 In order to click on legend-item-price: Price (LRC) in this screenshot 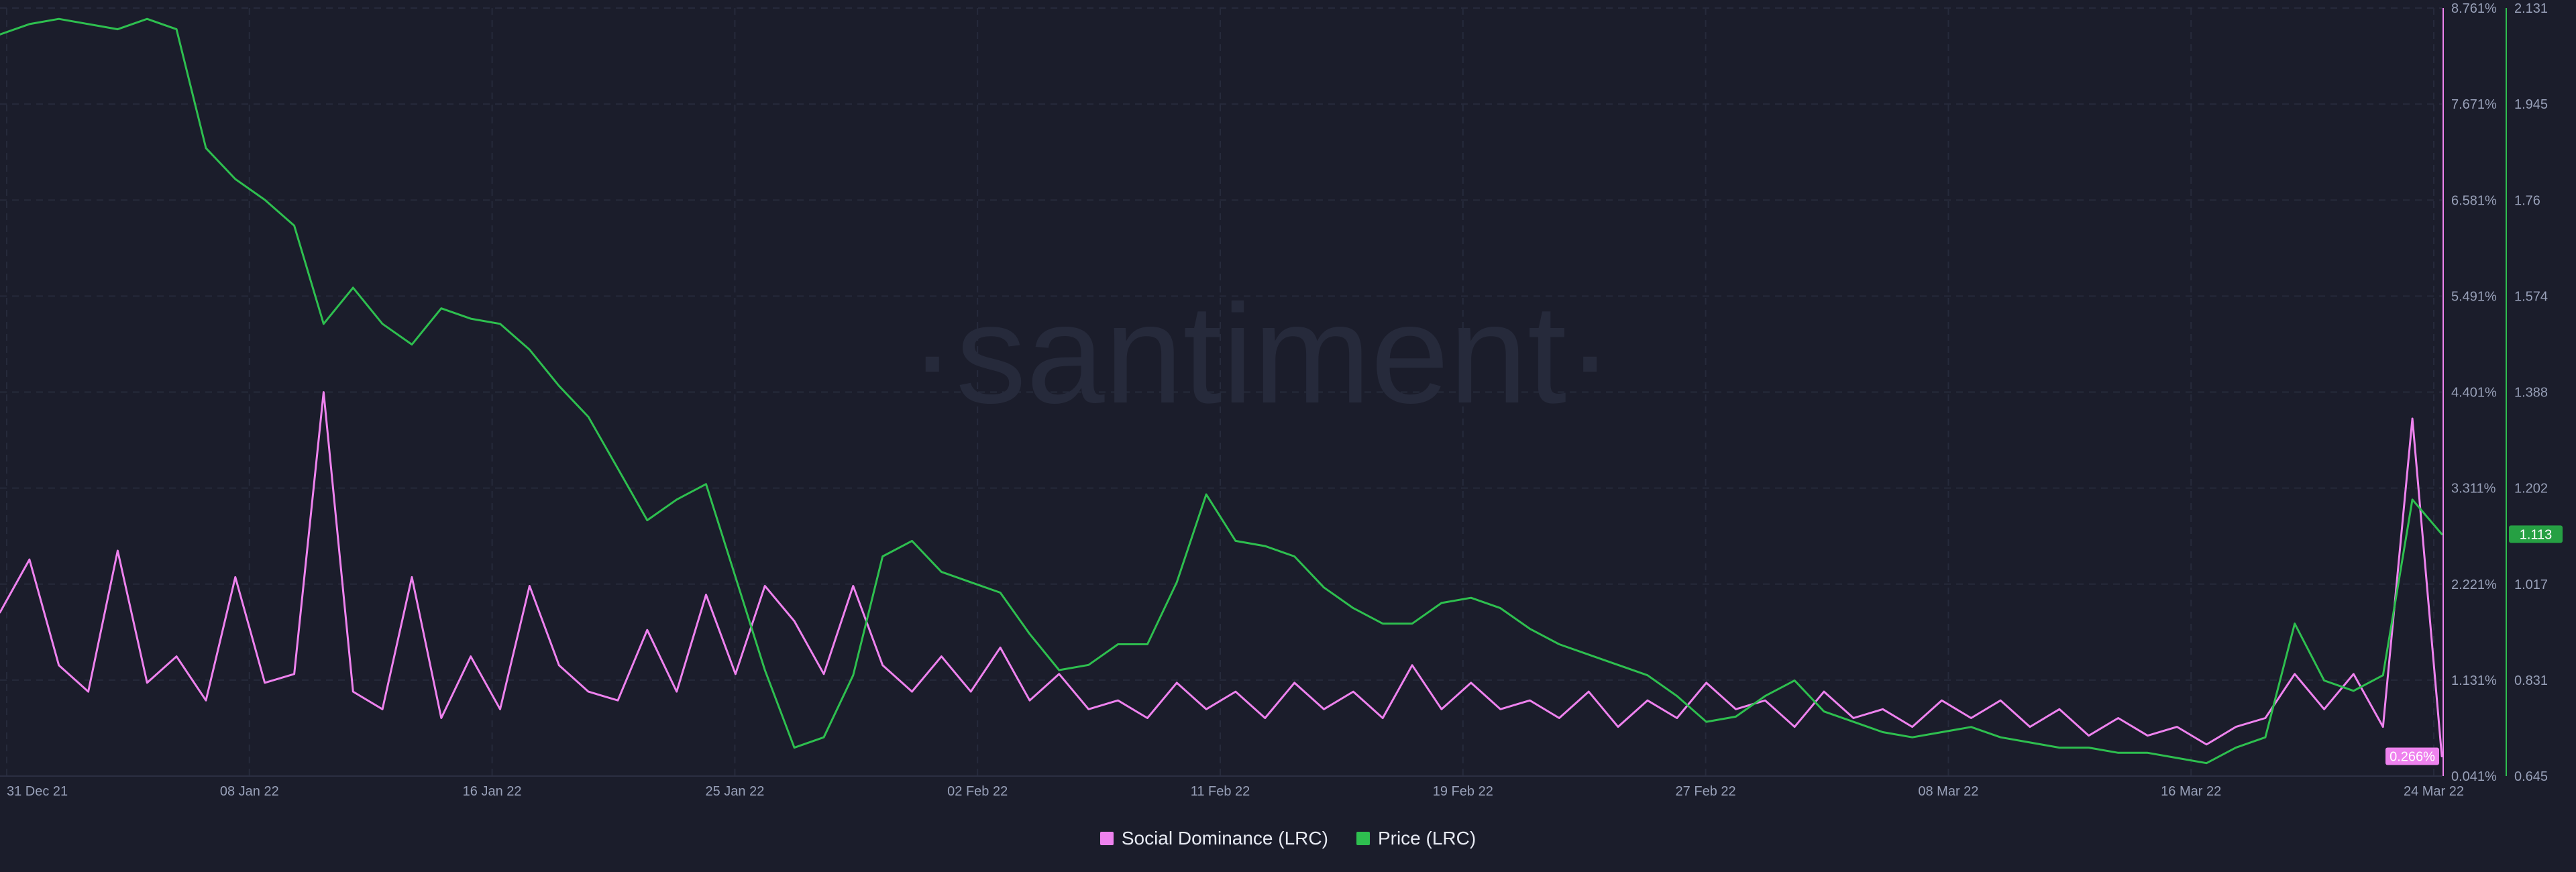, I will do `click(1416, 839)`.